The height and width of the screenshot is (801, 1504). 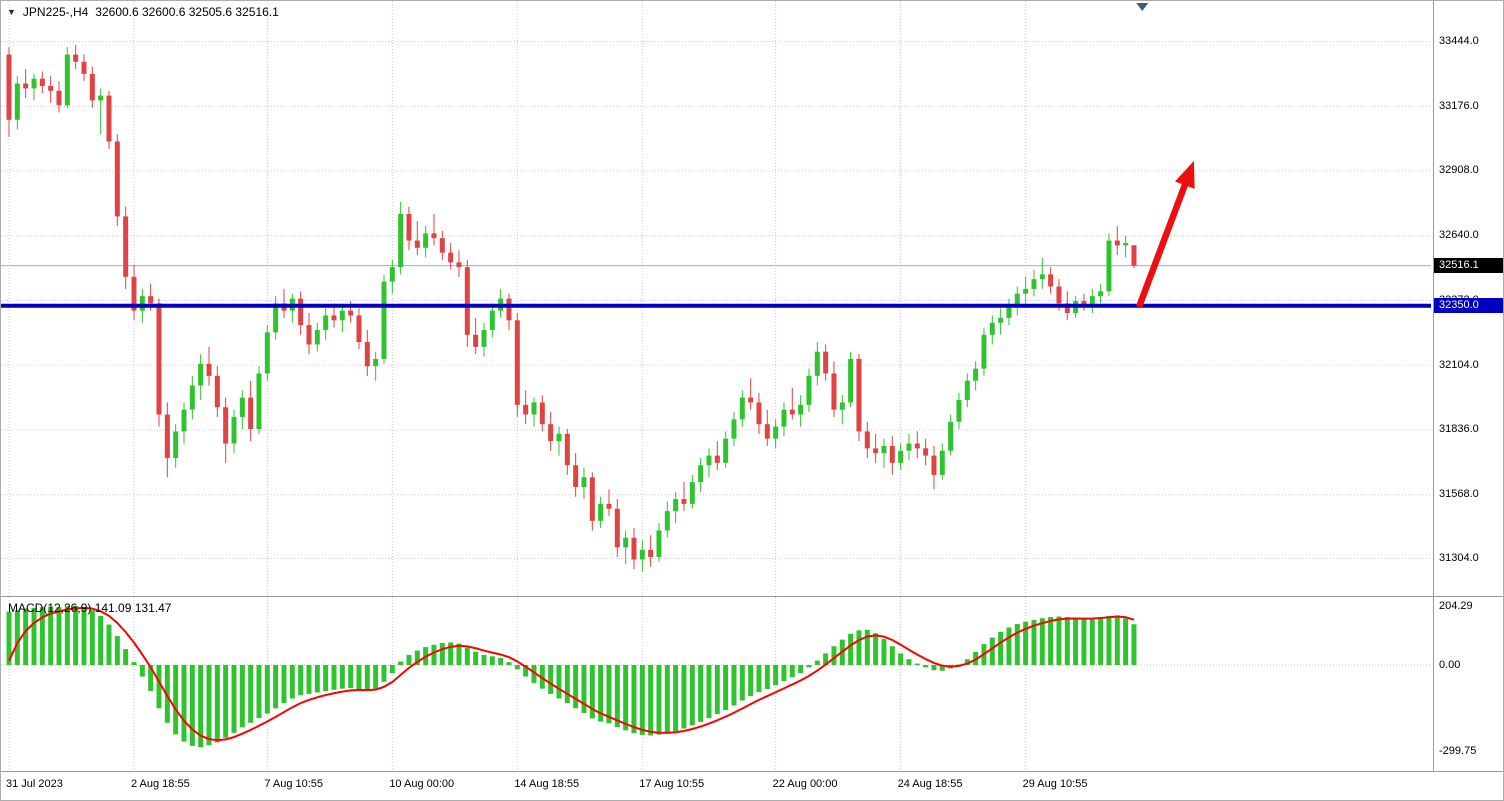 What do you see at coordinates (571, 674) in the screenshot?
I see `macd-signal-line` at bounding box center [571, 674].